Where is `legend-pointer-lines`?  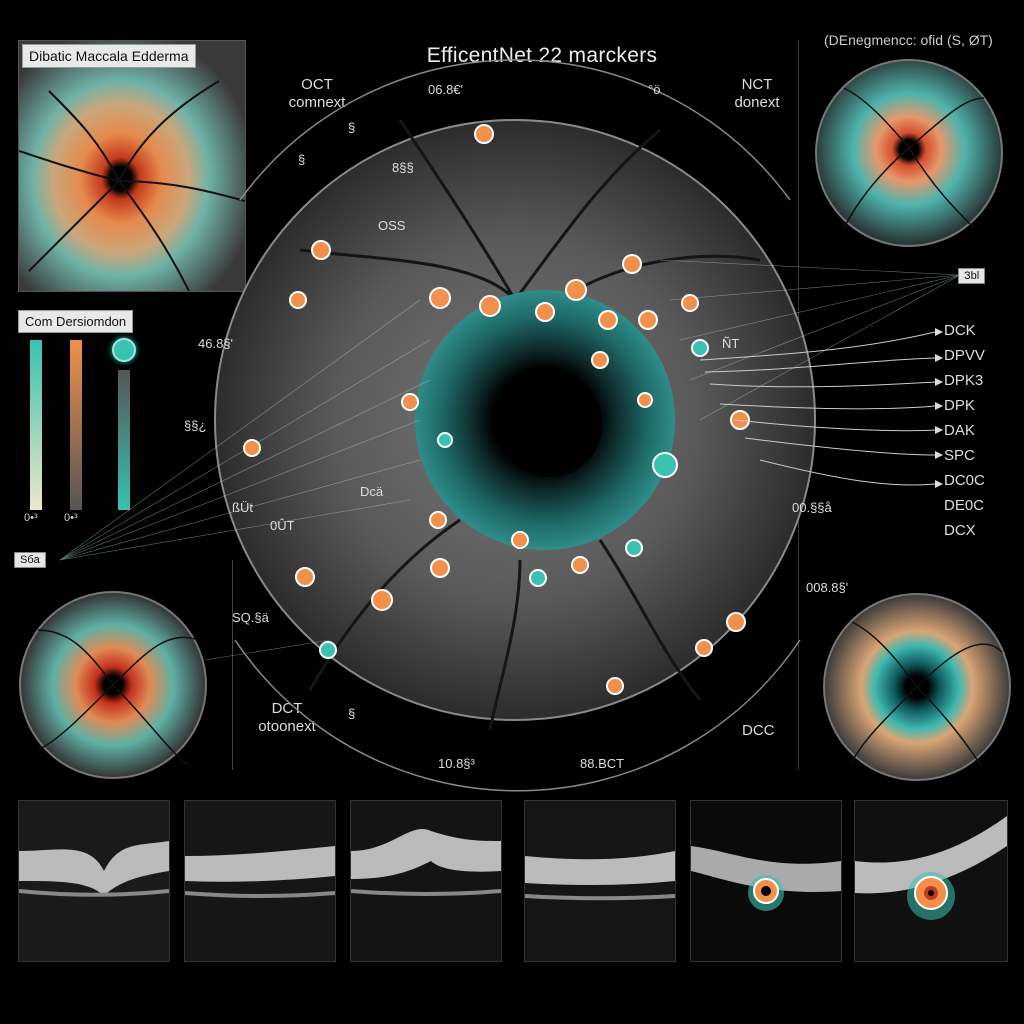
legend-pointer-lines is located at coordinates (817, 408).